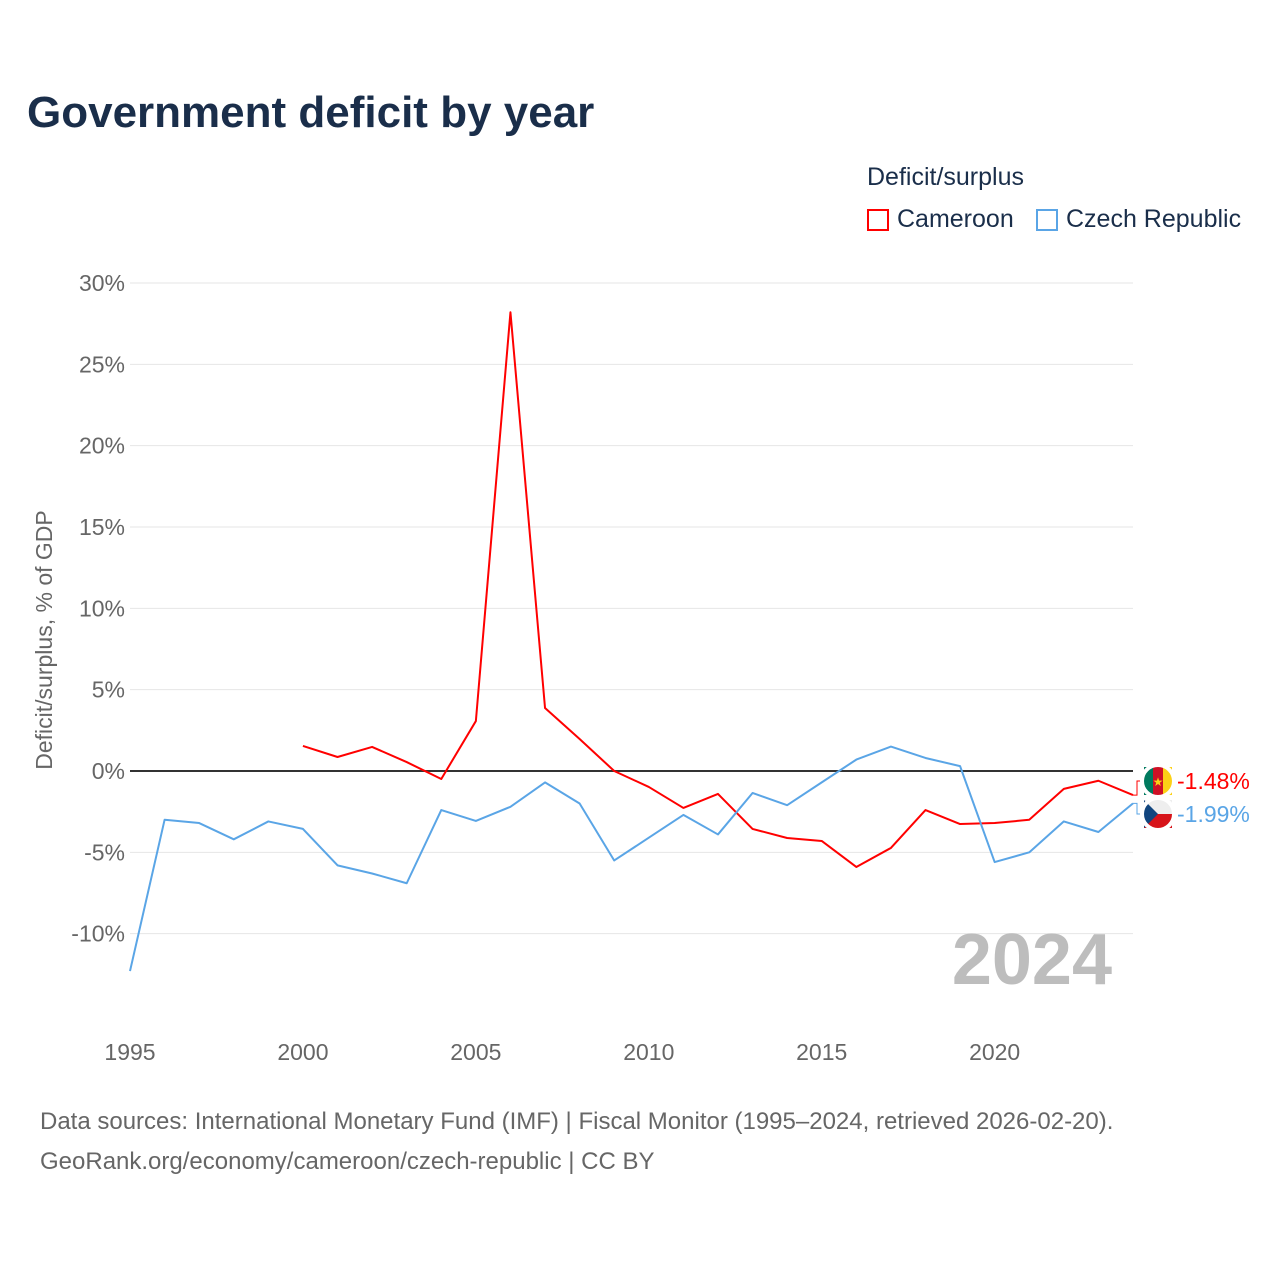  I want to click on y-tick-label: 25%, so click(102, 364).